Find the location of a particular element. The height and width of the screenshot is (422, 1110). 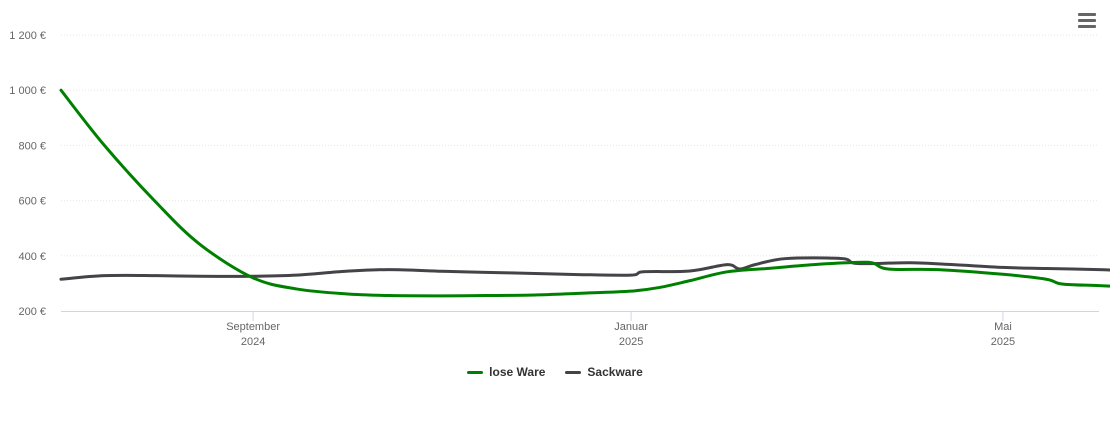

legend-label-sackware: Sackware is located at coordinates (615, 372).